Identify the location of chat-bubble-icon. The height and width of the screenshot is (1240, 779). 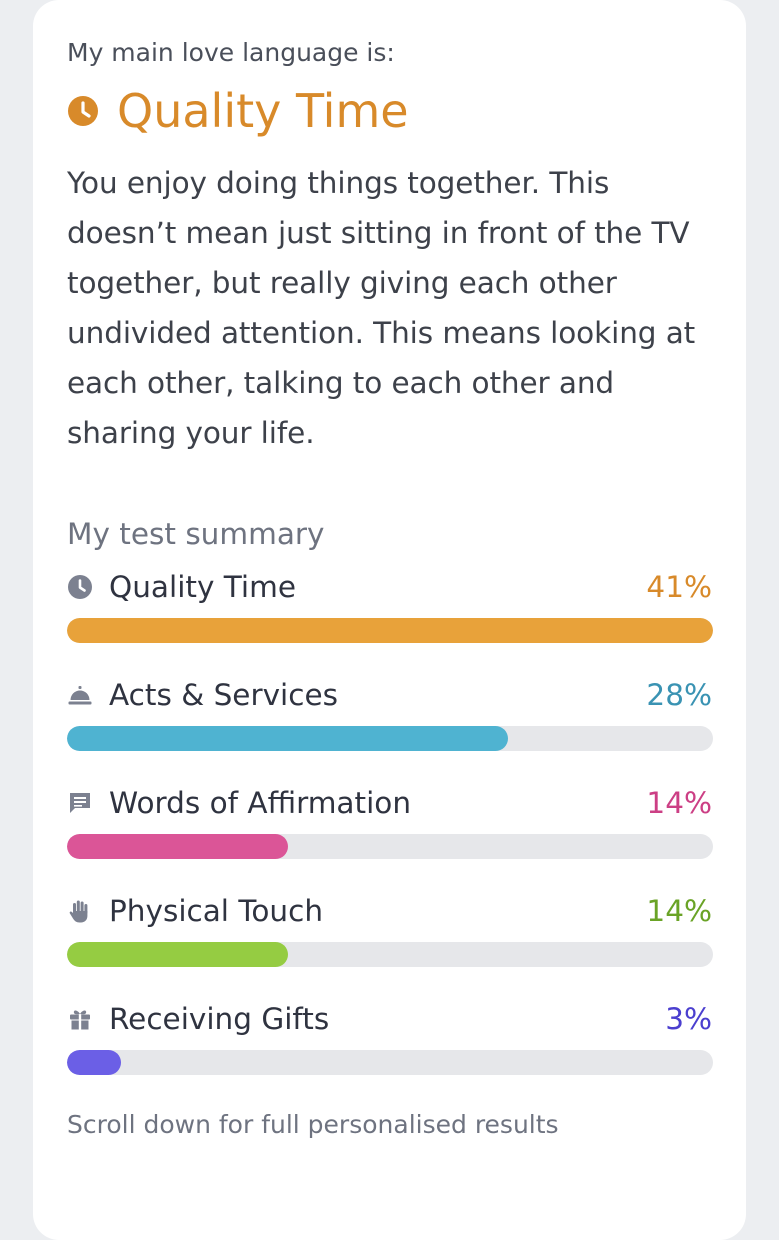
(80, 803).